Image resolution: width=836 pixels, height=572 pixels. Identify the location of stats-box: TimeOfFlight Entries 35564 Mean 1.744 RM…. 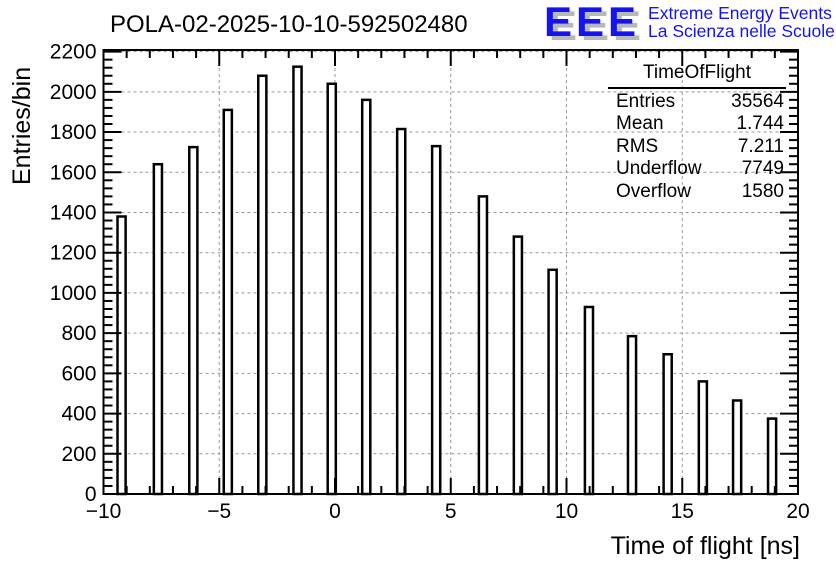
(697, 132).